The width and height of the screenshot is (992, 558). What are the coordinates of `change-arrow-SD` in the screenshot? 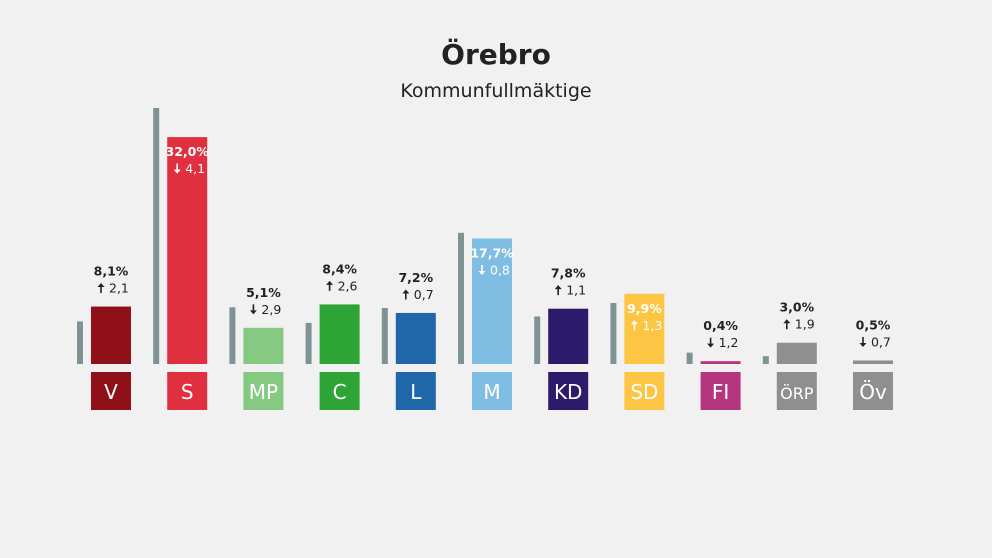 It's located at (634, 325).